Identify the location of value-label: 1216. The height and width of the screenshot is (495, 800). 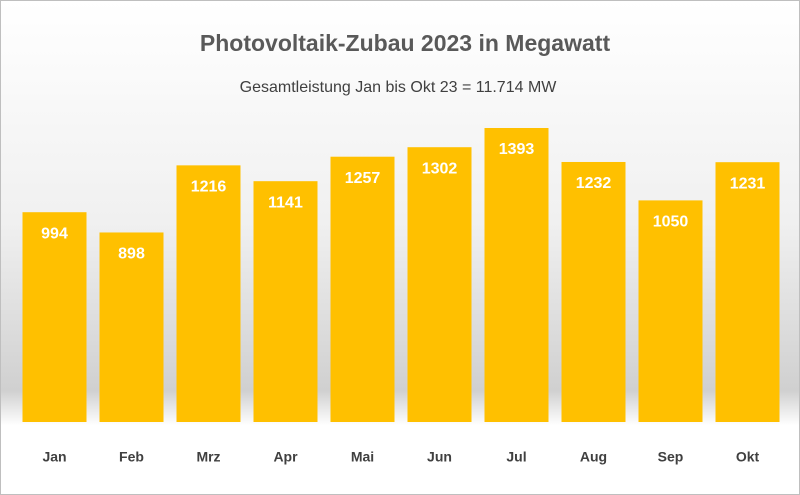
(209, 187).